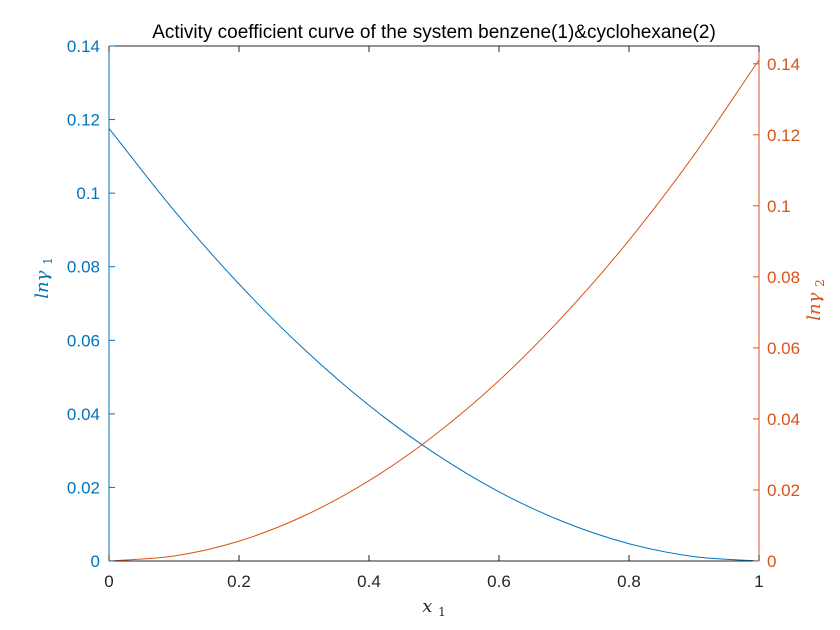  What do you see at coordinates (442, 612) in the screenshot?
I see `x-axis-label-sub: 1` at bounding box center [442, 612].